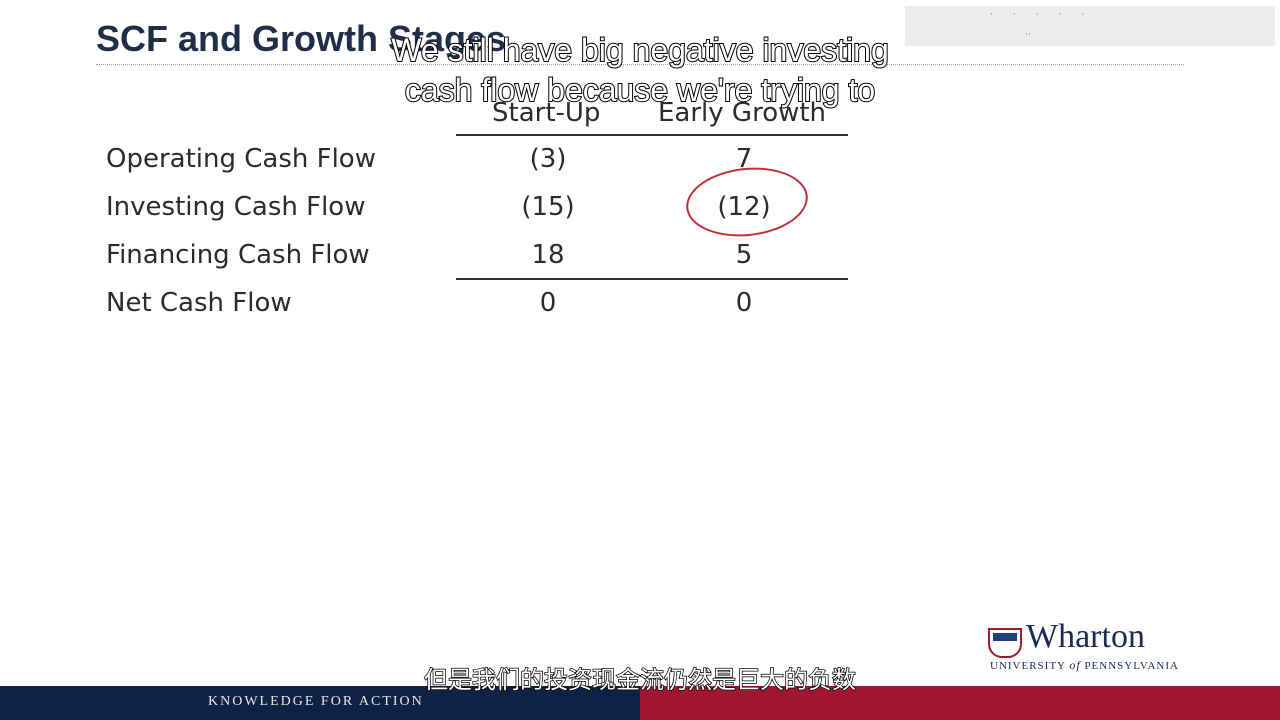 The width and height of the screenshot is (1280, 720). Describe the element at coordinates (1129, 666) in the screenshot. I see `logo-sub-suffix: PENNSYLVANIA` at that location.